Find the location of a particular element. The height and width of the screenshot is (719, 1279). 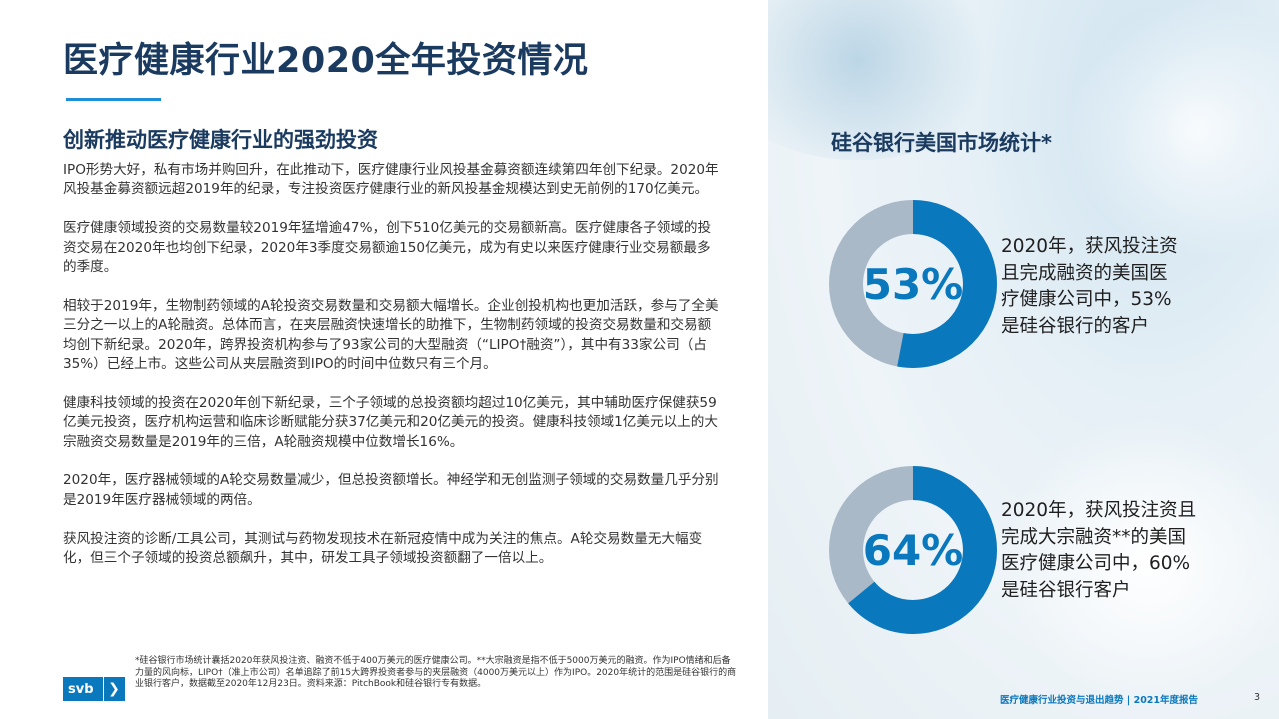

chevron-right-icon: ❯ is located at coordinates (112, 689).